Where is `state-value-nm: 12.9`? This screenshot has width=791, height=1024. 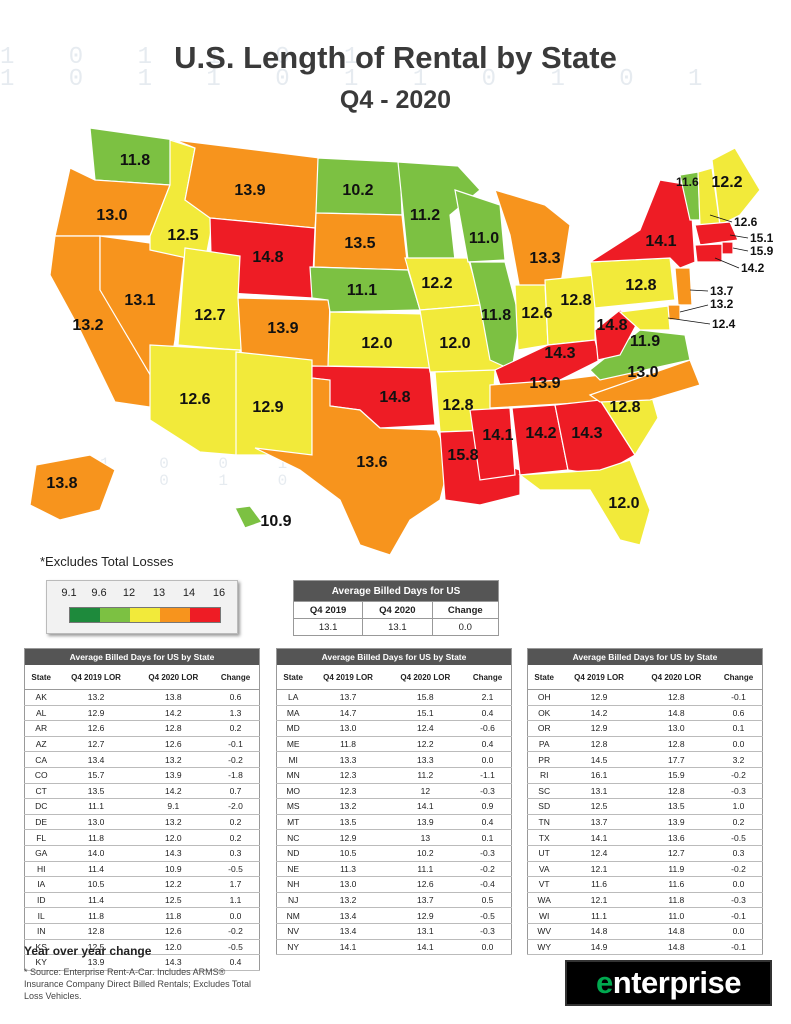 state-value-nm: 12.9 is located at coordinates (267, 407).